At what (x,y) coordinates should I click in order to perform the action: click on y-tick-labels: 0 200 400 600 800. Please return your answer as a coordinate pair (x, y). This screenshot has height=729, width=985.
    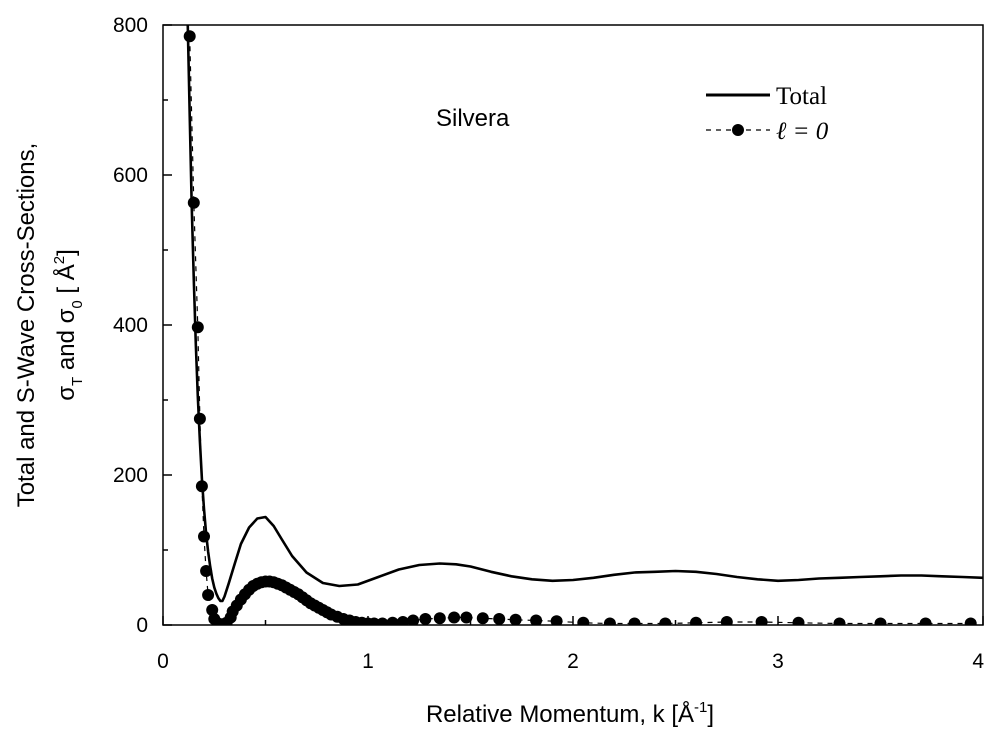
    Looking at the image, I should click on (130, 325).